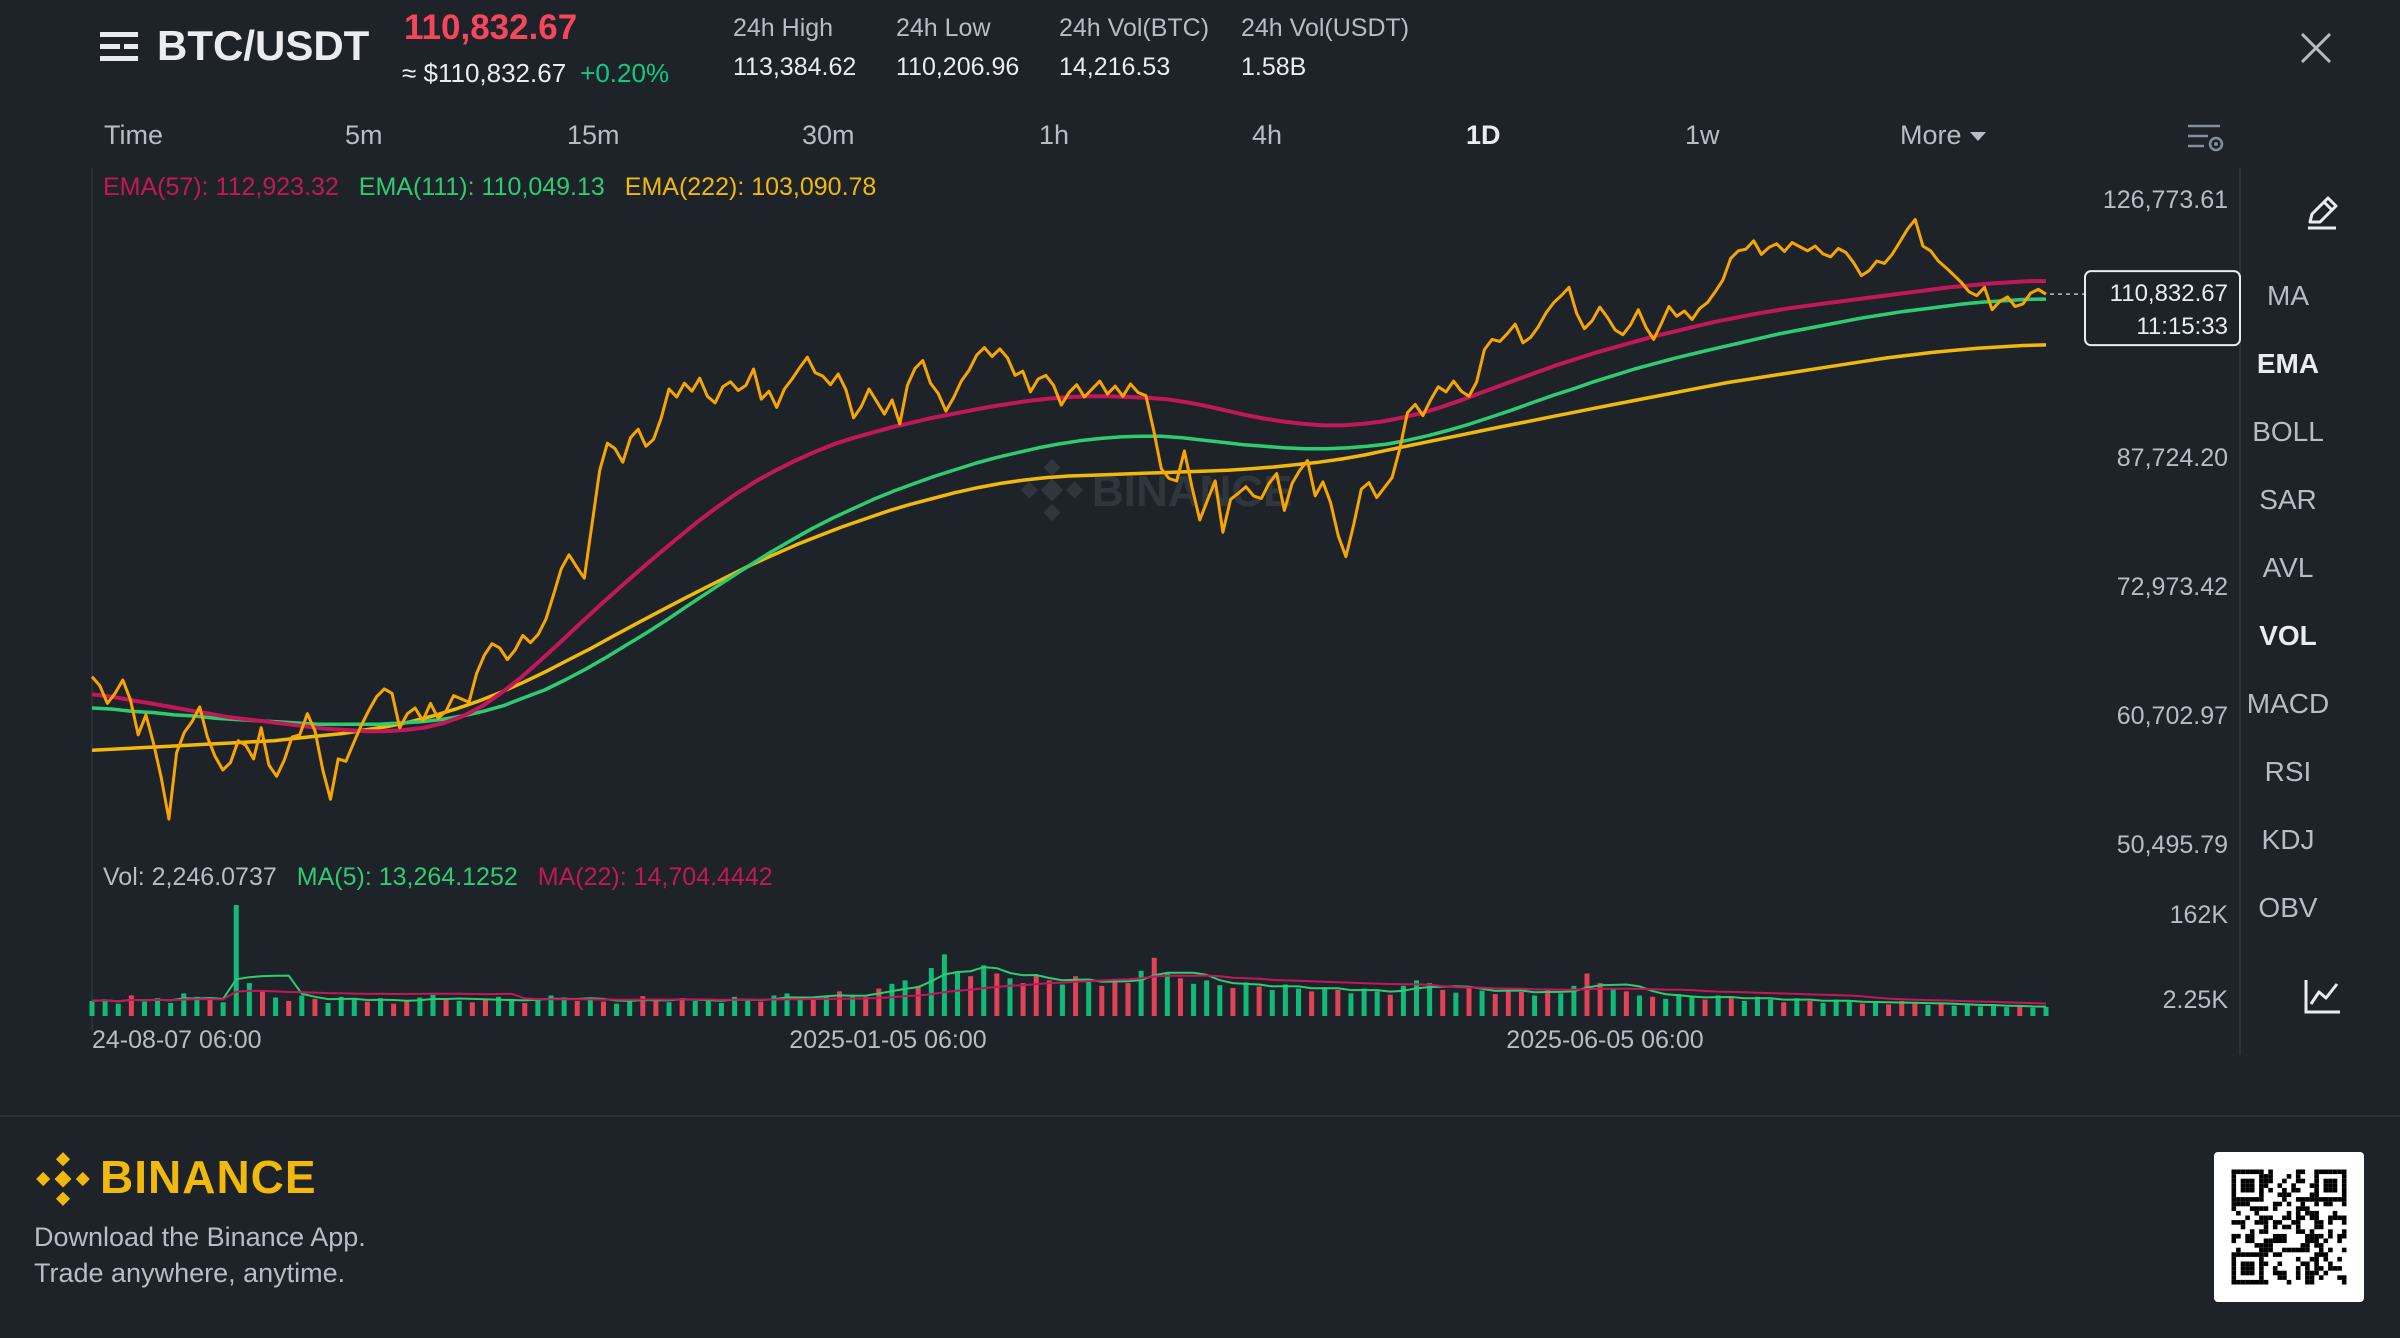 This screenshot has width=2400, height=1338. What do you see at coordinates (2288, 363) in the screenshot?
I see `indicator-ema: EMA` at bounding box center [2288, 363].